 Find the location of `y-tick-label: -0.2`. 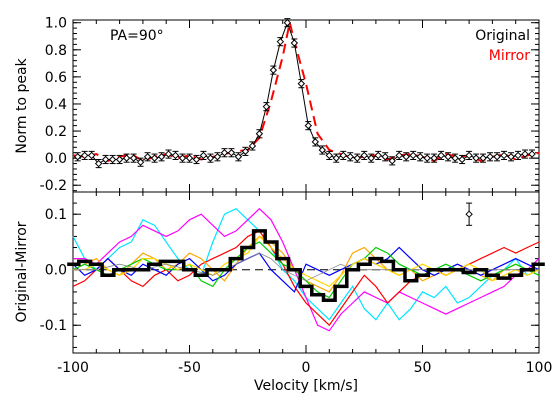

y-tick-label: -0.2 is located at coordinates (53, 186).